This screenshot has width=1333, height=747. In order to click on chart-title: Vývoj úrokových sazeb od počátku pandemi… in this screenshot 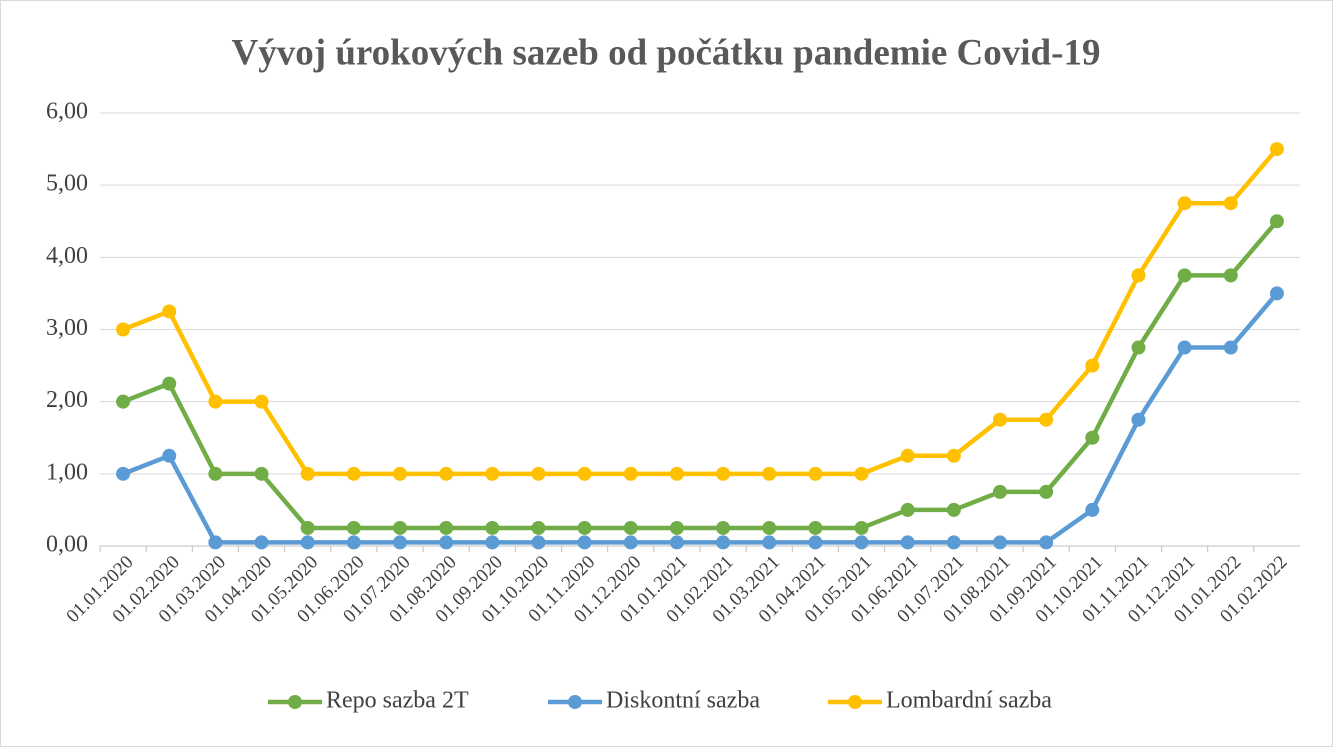, I will do `click(666, 52)`.